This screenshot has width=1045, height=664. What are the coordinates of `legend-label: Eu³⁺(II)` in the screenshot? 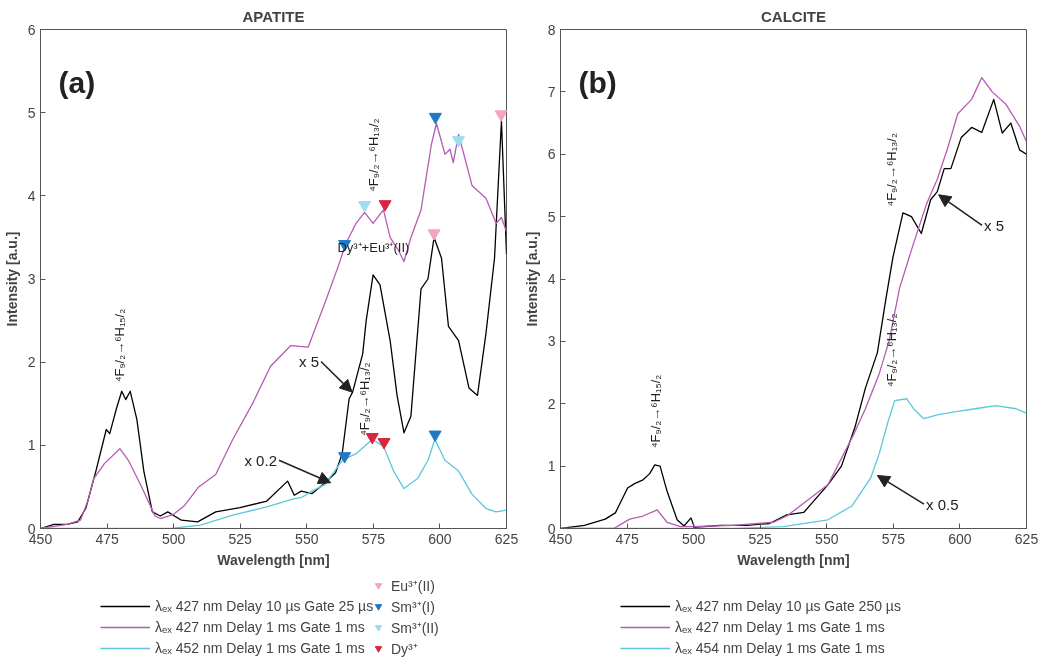 It's located at (413, 585).